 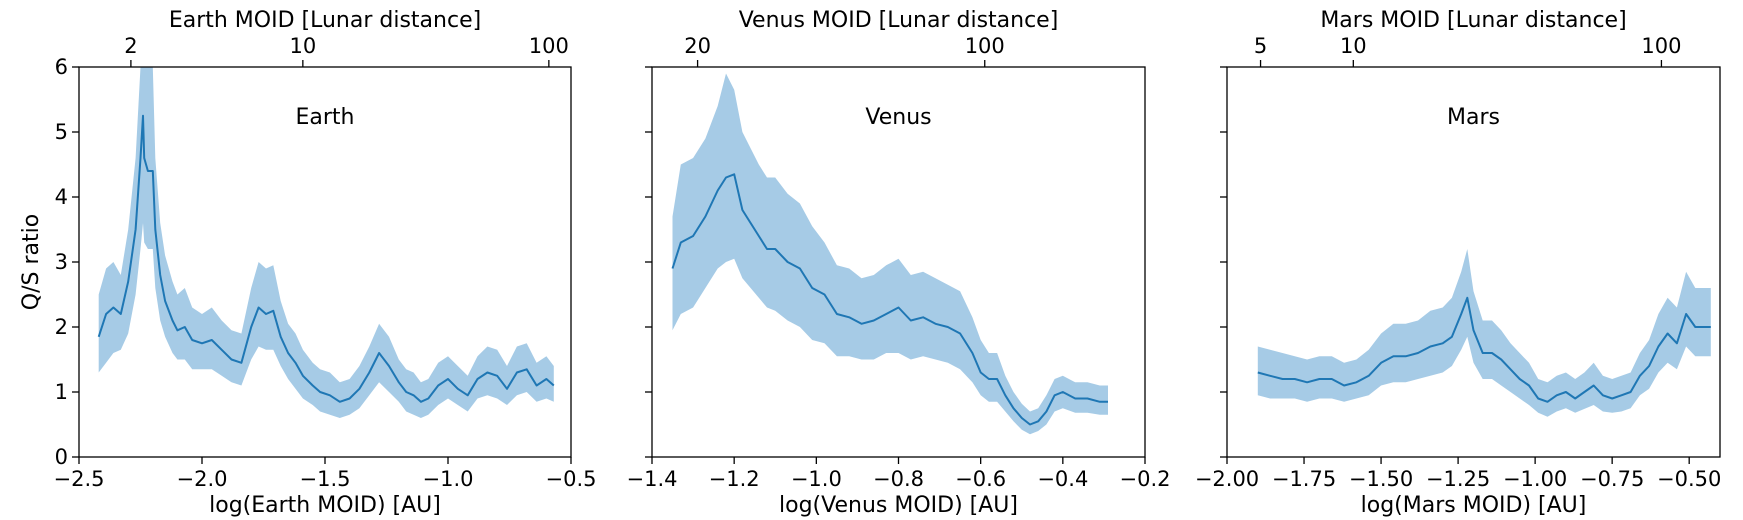 What do you see at coordinates (1381, 479) in the screenshot?
I see `x-tick-label: −1.50` at bounding box center [1381, 479].